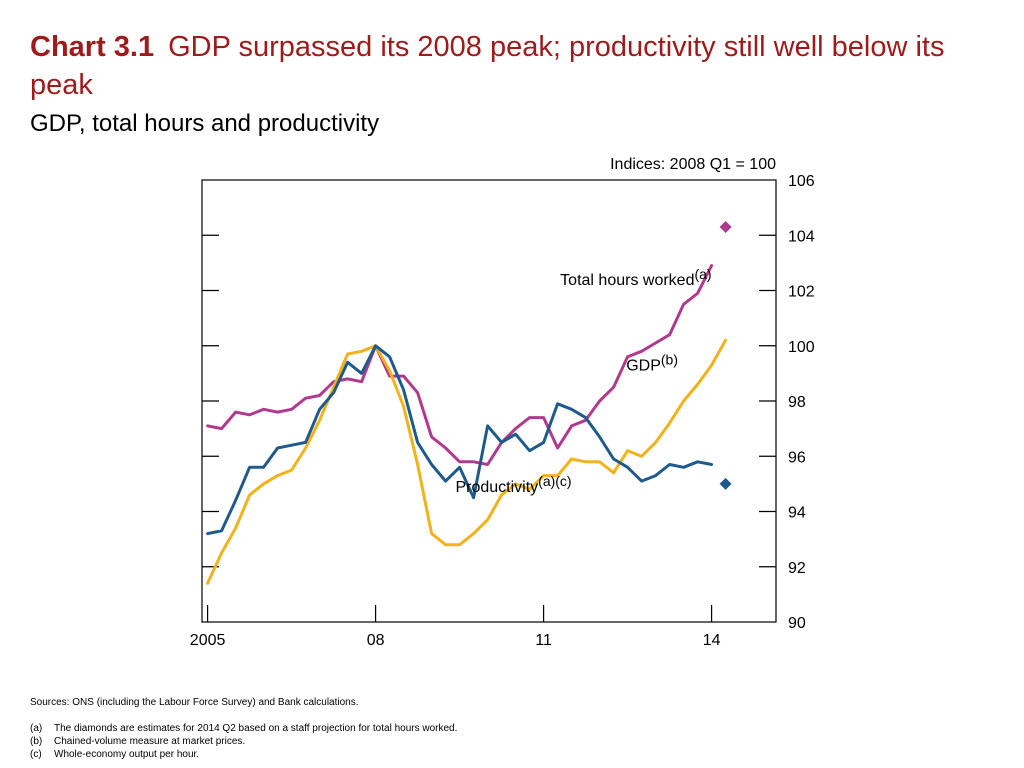 This screenshot has height=768, width=1024. I want to click on y-tick-label: 106, so click(801, 181).